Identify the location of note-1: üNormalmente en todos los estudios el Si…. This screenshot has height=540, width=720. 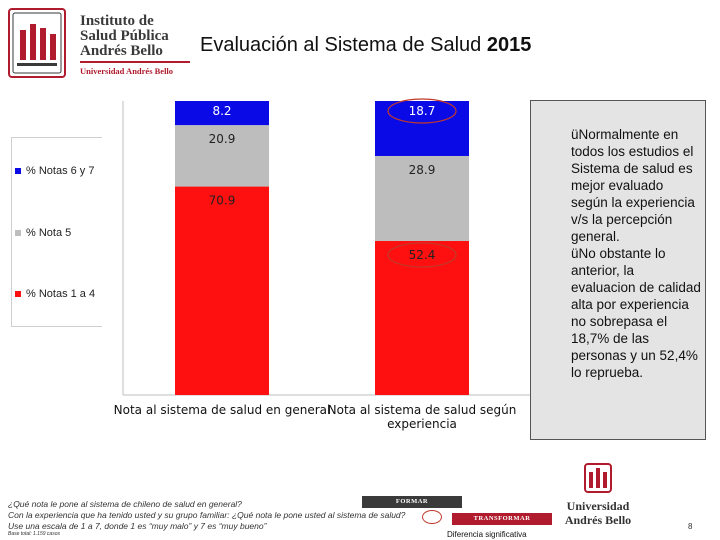
(633, 185).